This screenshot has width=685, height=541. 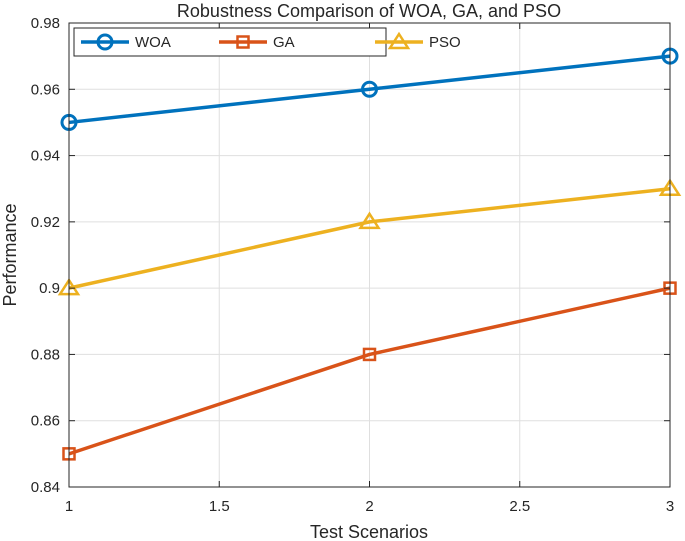 What do you see at coordinates (45, 156) in the screenshot?
I see `y-tick-label: 0.94` at bounding box center [45, 156].